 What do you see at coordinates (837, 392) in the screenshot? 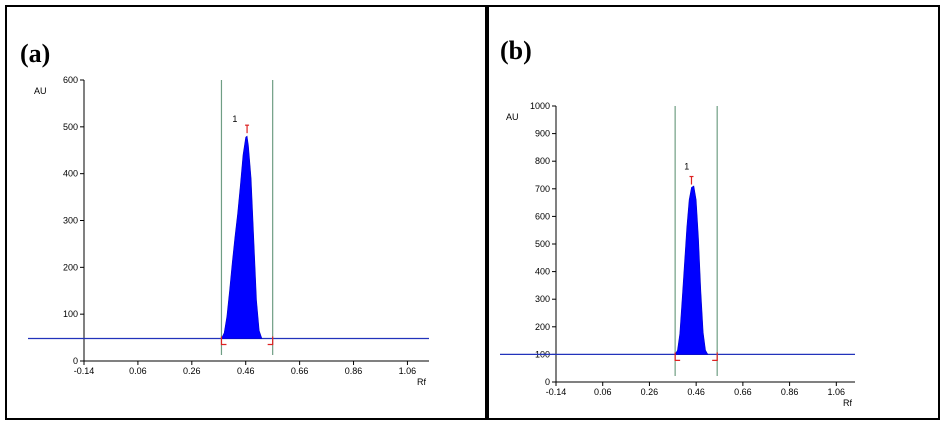
I see `b-x-tick-label: 1.06` at bounding box center [837, 392].